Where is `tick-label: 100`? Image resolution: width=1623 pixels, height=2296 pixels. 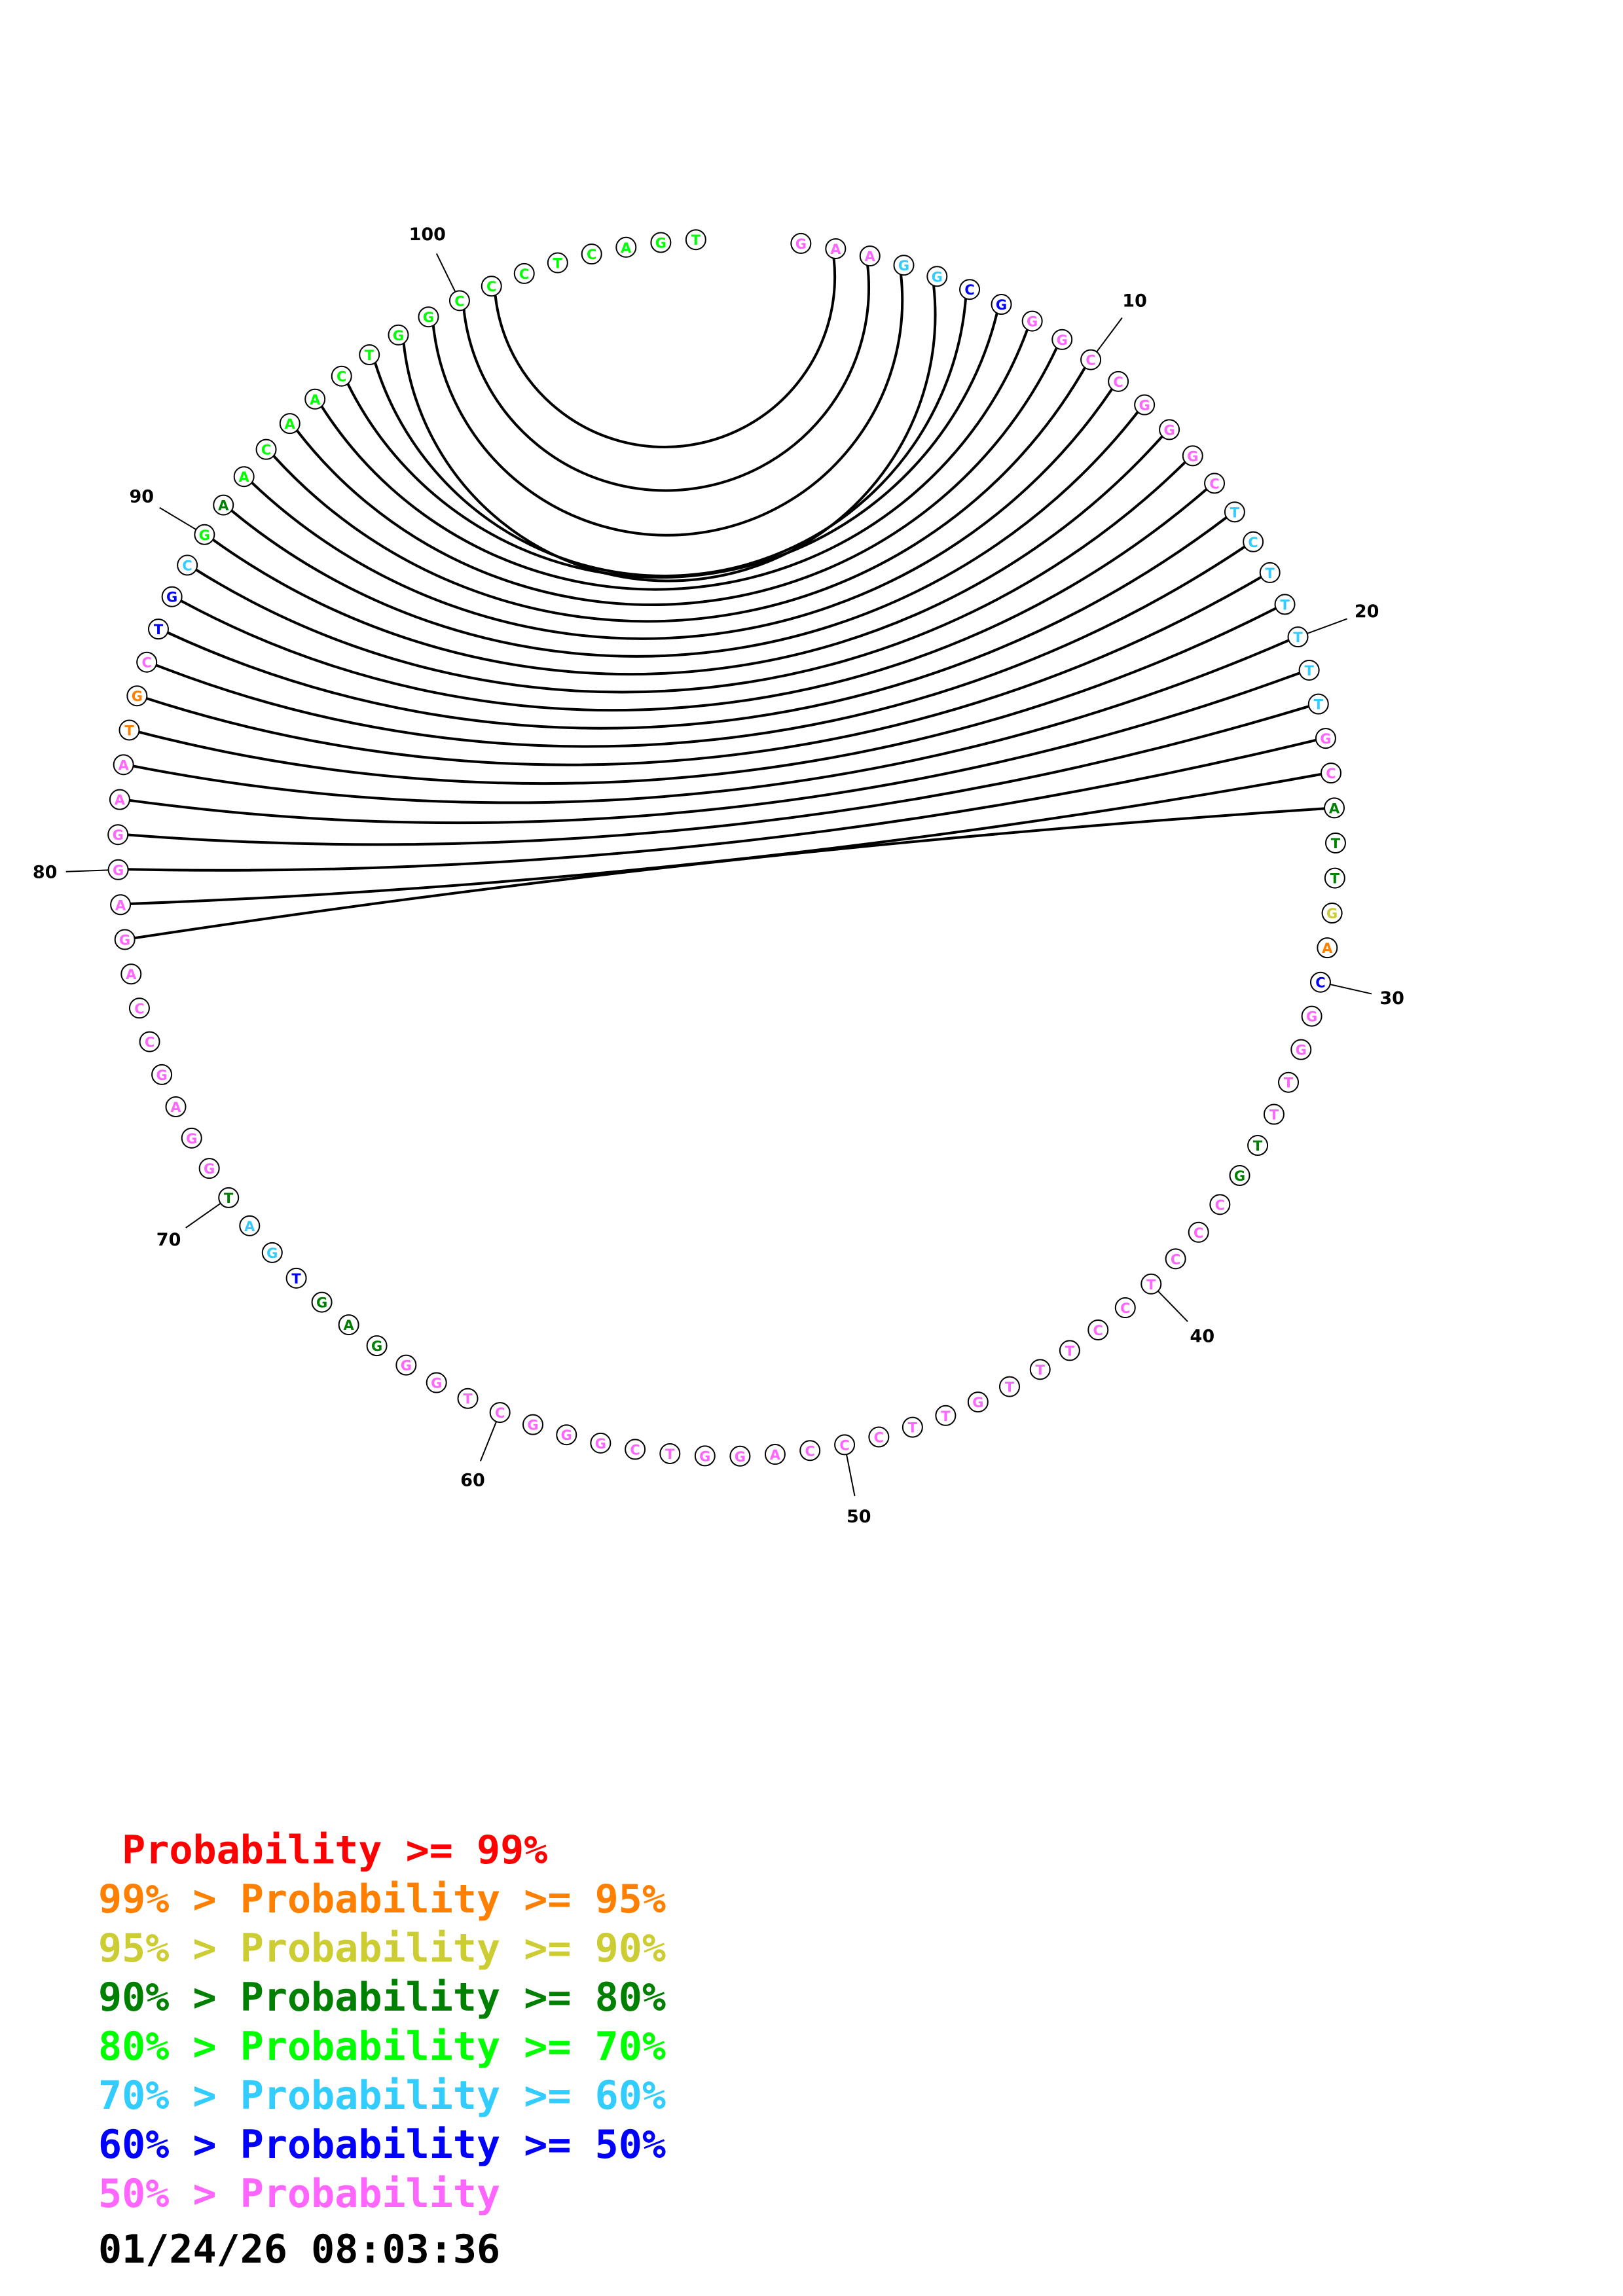
tick-label: 100 is located at coordinates (427, 235).